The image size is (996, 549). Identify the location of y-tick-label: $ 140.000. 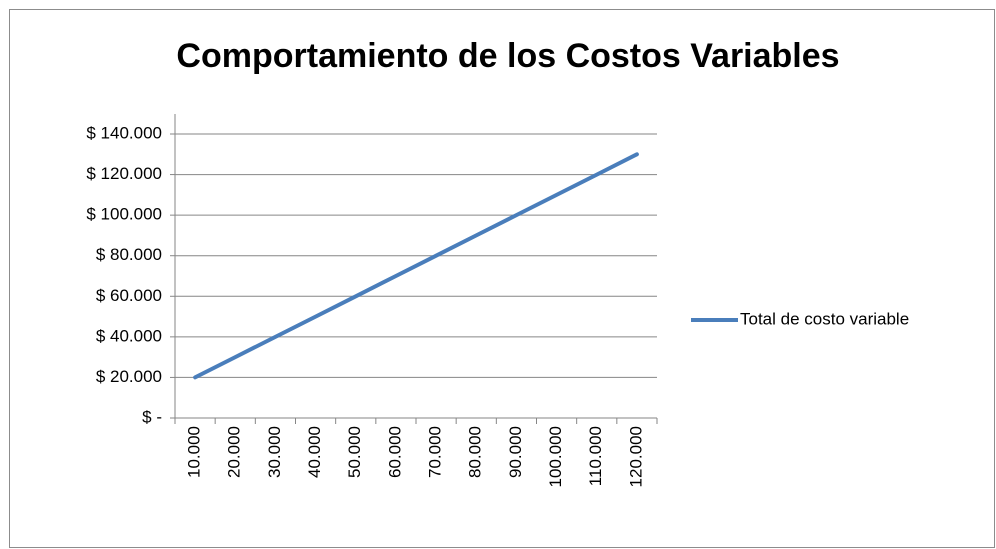
(124, 132).